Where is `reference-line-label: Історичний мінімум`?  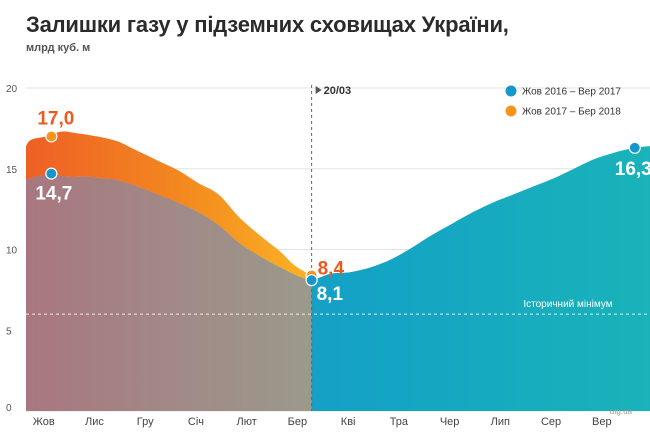
reference-line-label: Історичний мінімум is located at coordinates (567, 304).